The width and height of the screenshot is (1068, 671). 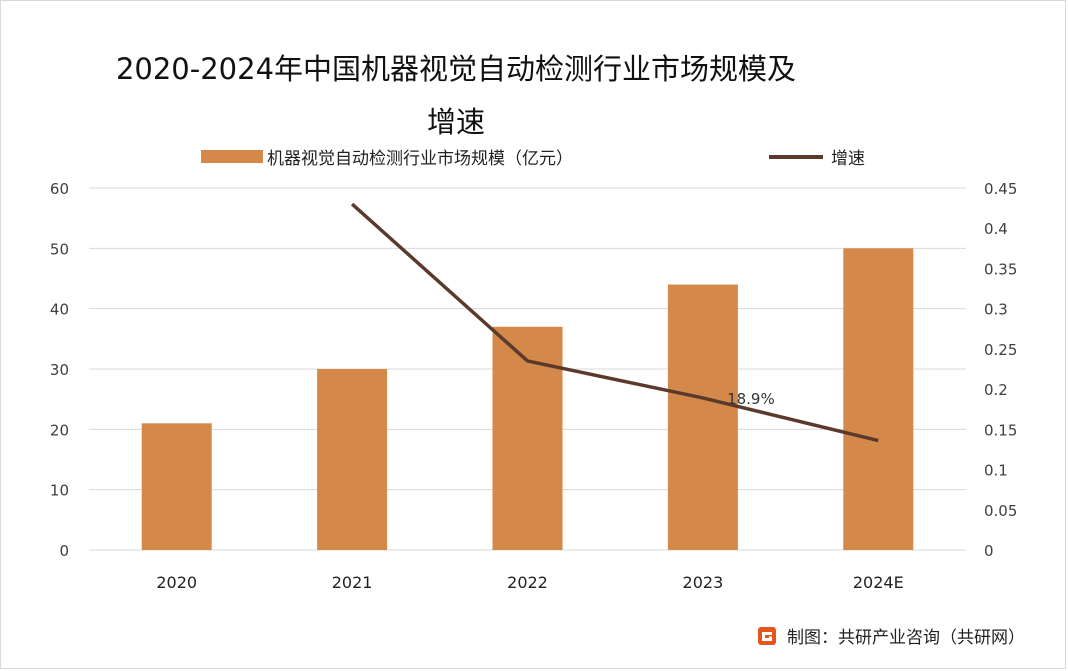 I want to click on y-right-tick-label: 0.15, so click(x=1000, y=430).